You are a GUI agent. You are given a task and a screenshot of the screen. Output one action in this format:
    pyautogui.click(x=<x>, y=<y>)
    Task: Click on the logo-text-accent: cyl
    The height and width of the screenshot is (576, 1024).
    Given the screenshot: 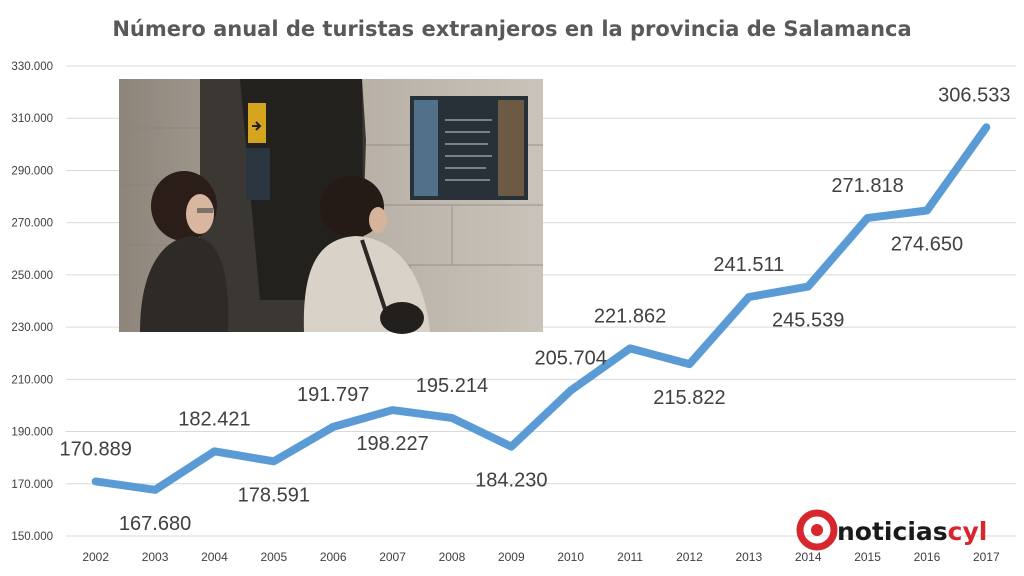 What is the action you would take?
    pyautogui.click(x=968, y=531)
    